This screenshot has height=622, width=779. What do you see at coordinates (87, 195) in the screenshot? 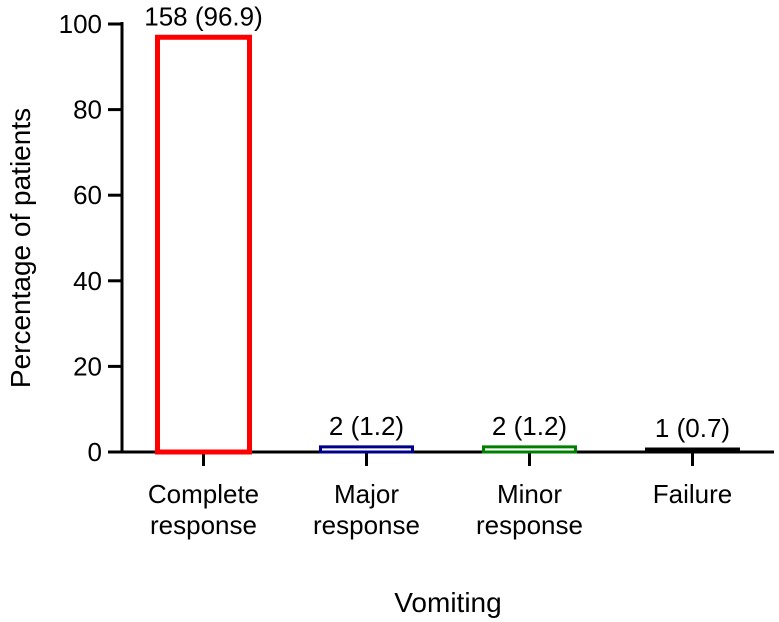
I see `y-tick-label: 60` at bounding box center [87, 195].